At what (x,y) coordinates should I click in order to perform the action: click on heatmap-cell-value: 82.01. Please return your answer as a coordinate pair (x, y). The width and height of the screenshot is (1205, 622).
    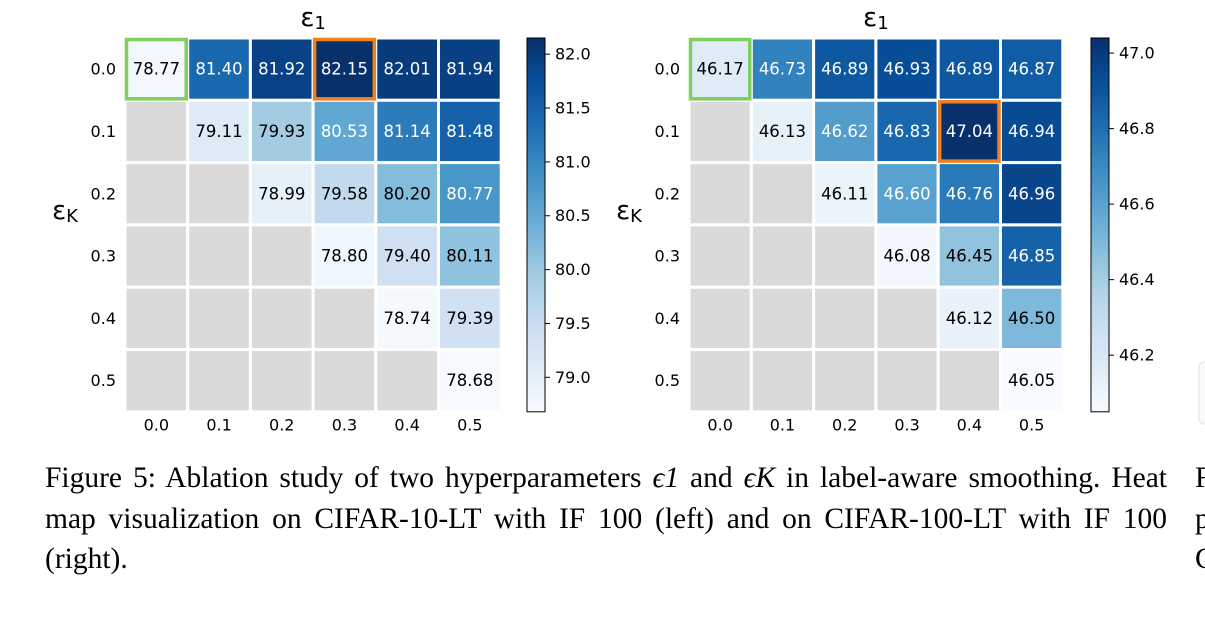
    Looking at the image, I should click on (407, 69).